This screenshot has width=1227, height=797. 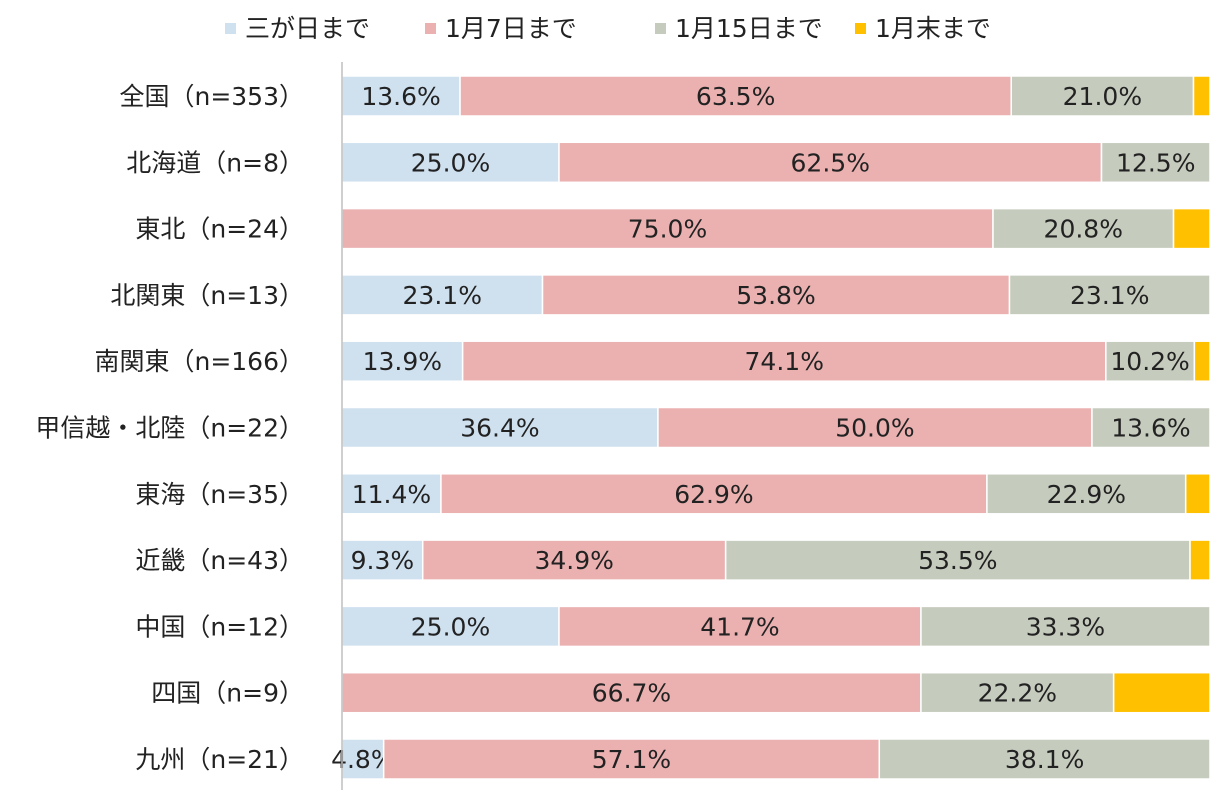 What do you see at coordinates (219, 626) in the screenshot?
I see `category-label: 中国（n=12）` at bounding box center [219, 626].